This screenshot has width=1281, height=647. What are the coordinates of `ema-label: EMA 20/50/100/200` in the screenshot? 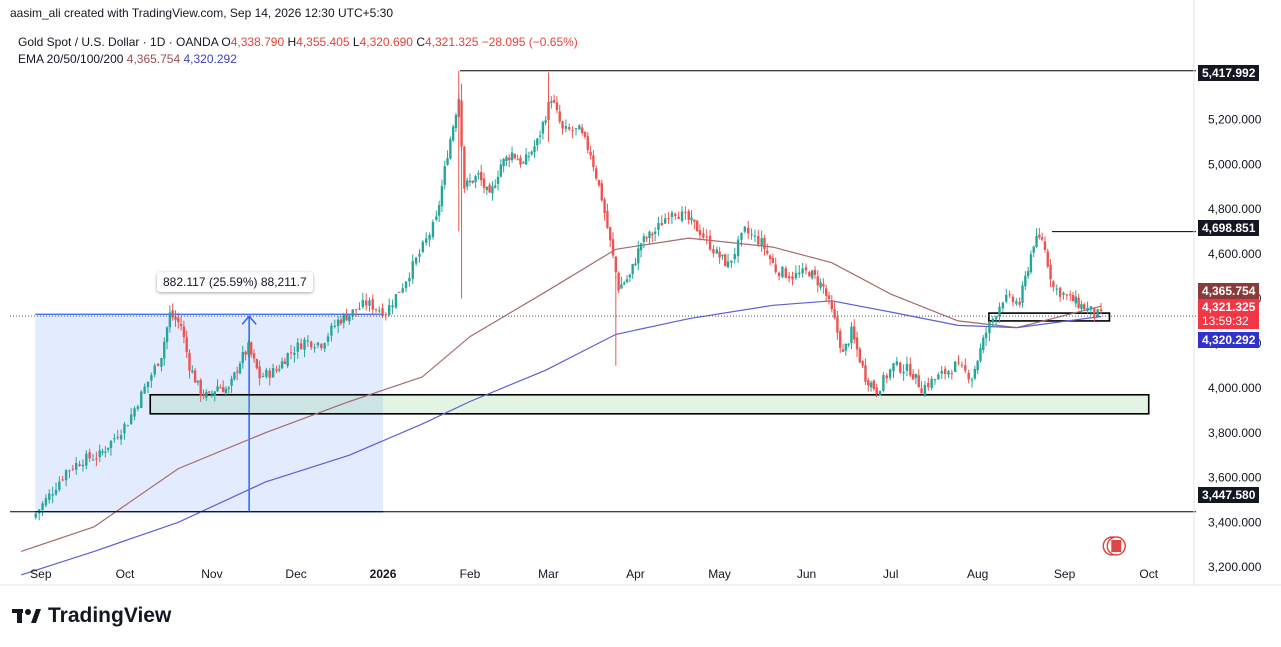 It's located at (71, 59).